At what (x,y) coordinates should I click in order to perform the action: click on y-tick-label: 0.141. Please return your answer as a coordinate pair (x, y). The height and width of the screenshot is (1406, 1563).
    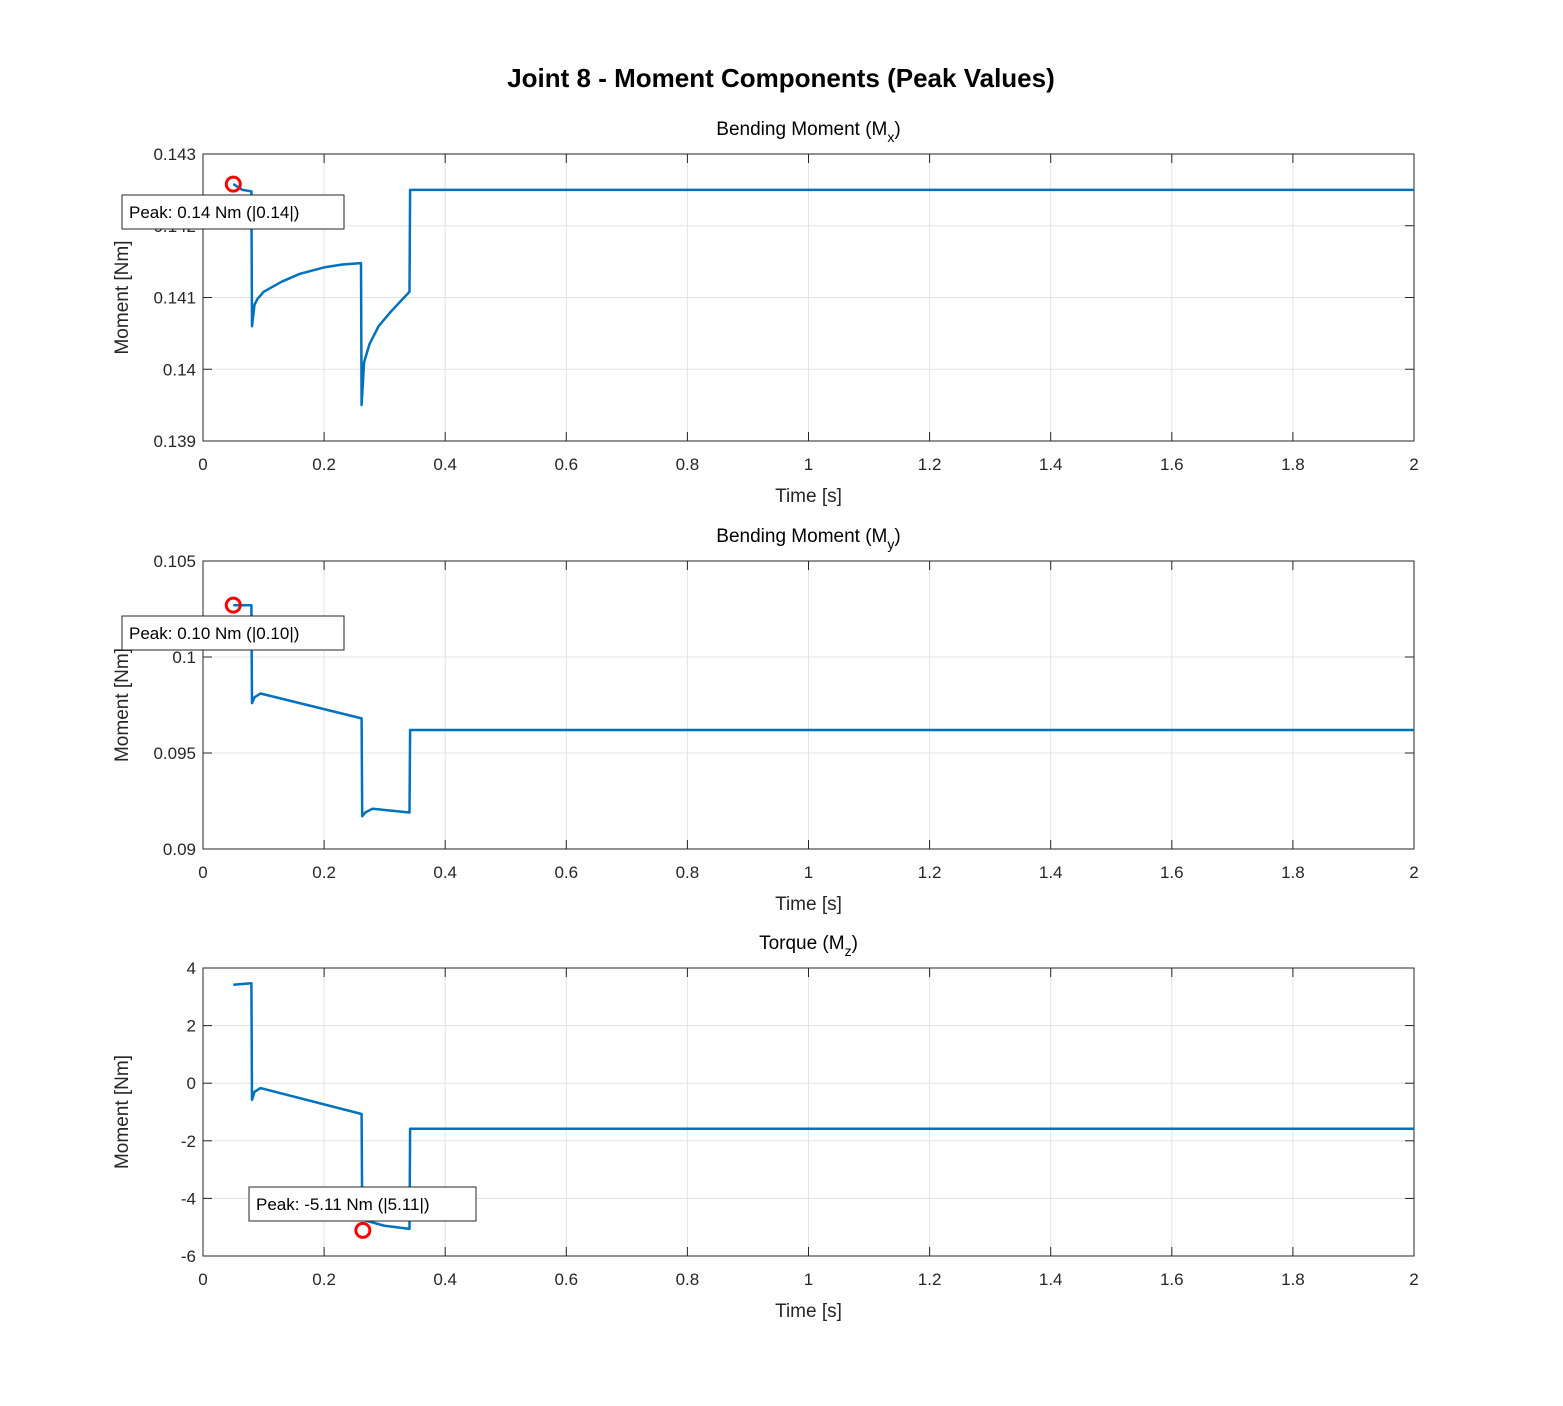
    Looking at the image, I should click on (174, 298).